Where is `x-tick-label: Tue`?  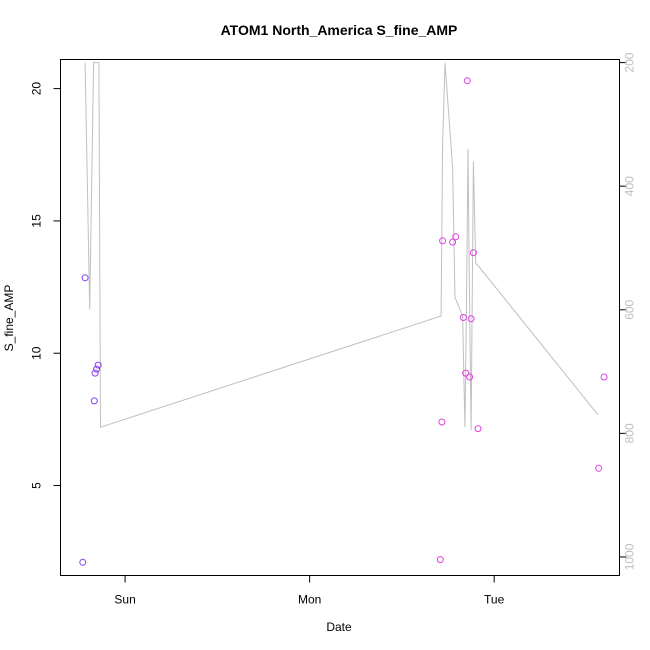
x-tick-label: Tue is located at coordinates (494, 600).